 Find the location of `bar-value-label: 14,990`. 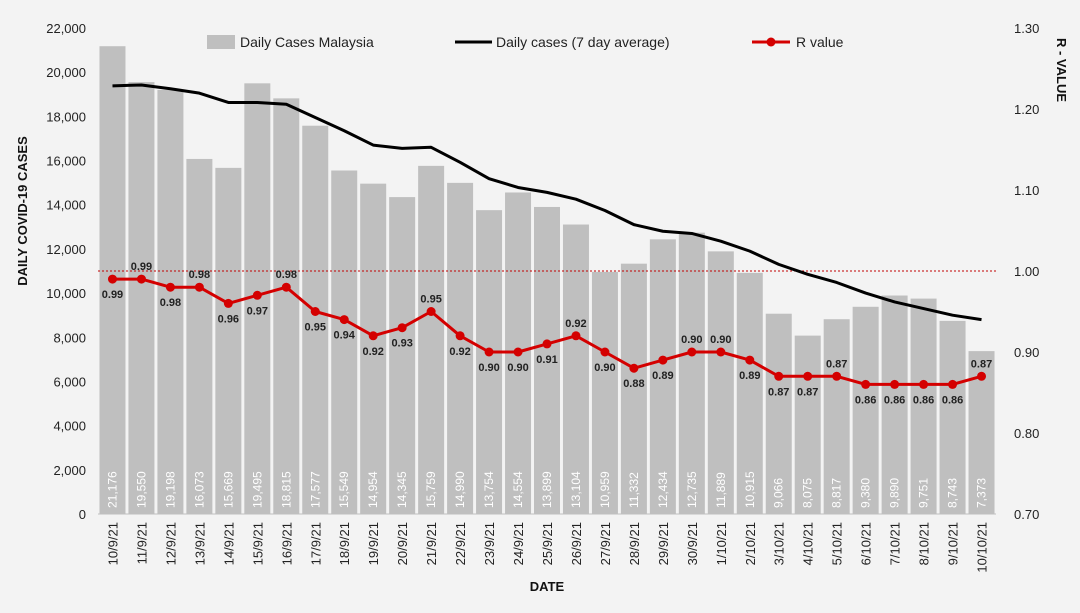

bar-value-label: 14,990 is located at coordinates (460, 489).